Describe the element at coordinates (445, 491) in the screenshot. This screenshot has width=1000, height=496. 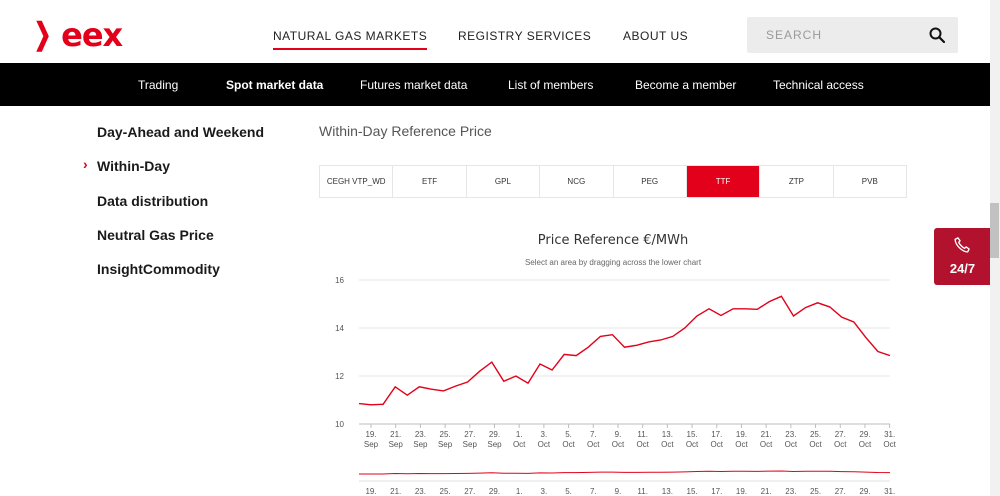
I see `navigator-tick-label-3: 25.` at that location.